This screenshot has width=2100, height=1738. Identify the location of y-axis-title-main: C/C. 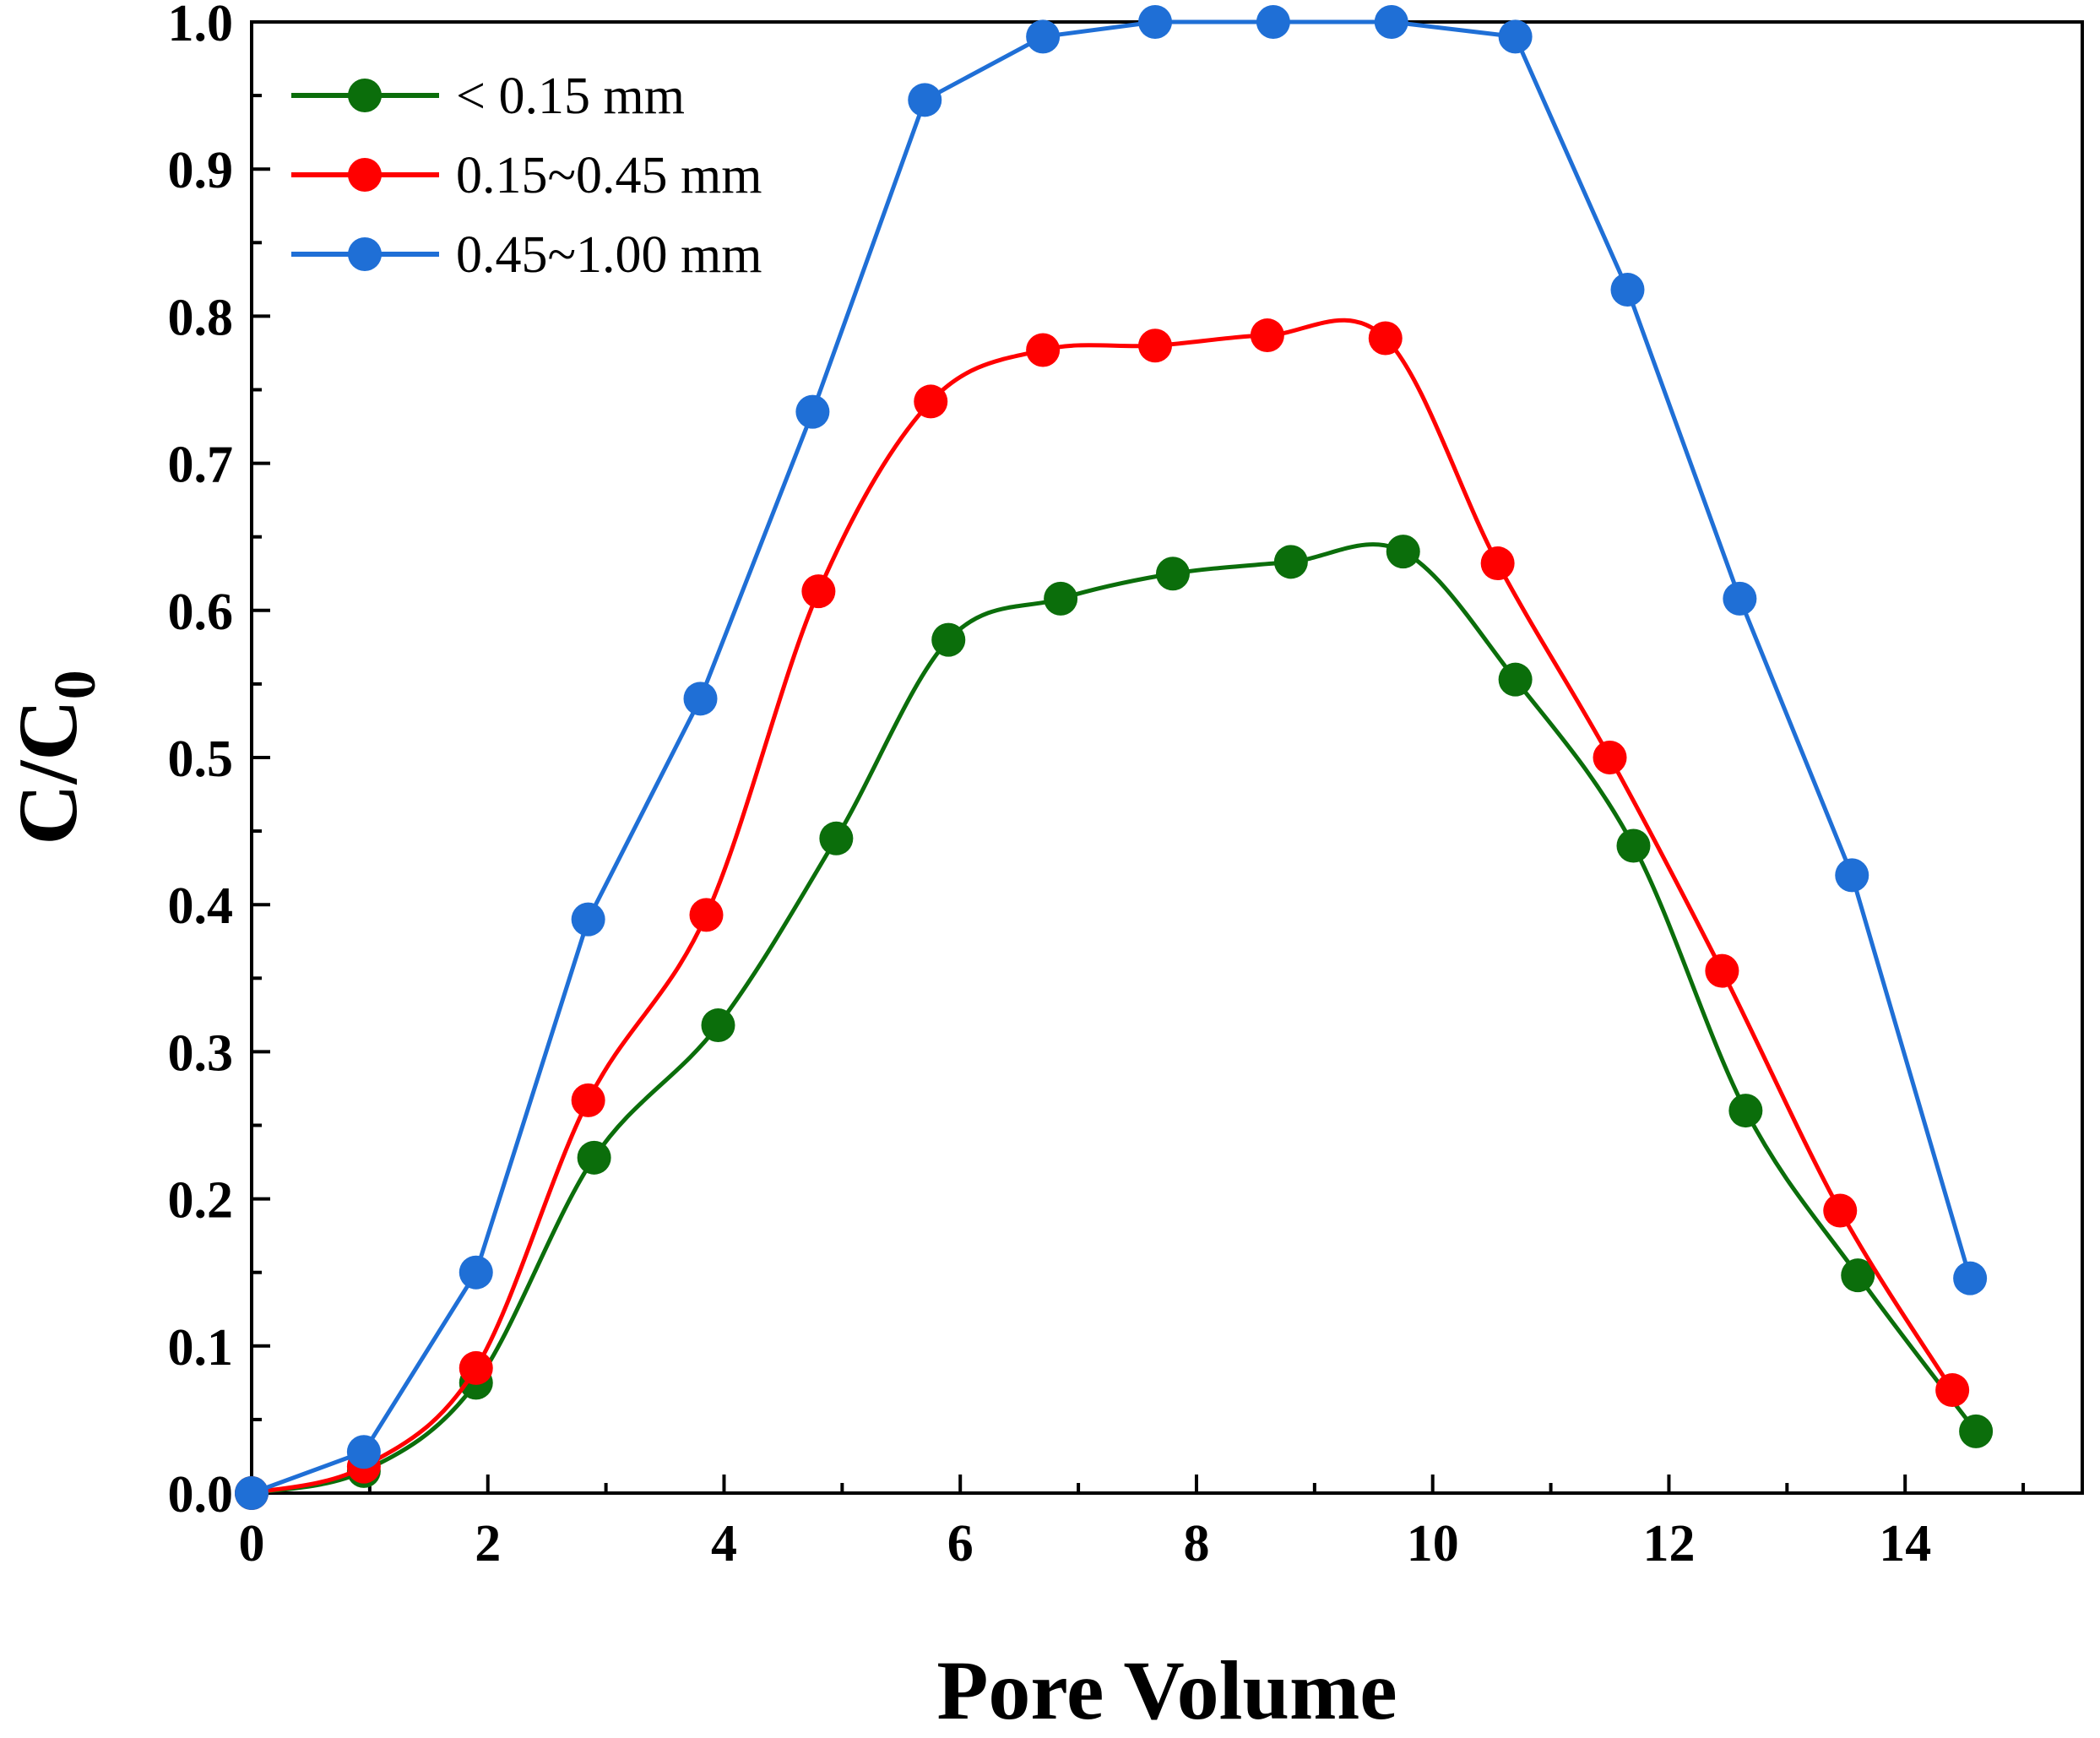
(48, 772).